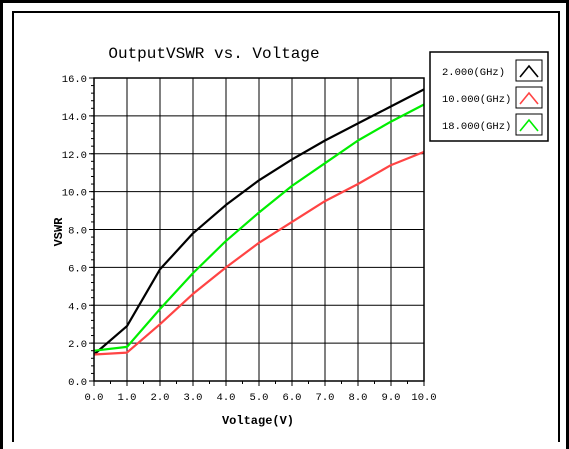 Image resolution: width=569 pixels, height=449 pixels. I want to click on x-tick-label: 1.0, so click(127, 398).